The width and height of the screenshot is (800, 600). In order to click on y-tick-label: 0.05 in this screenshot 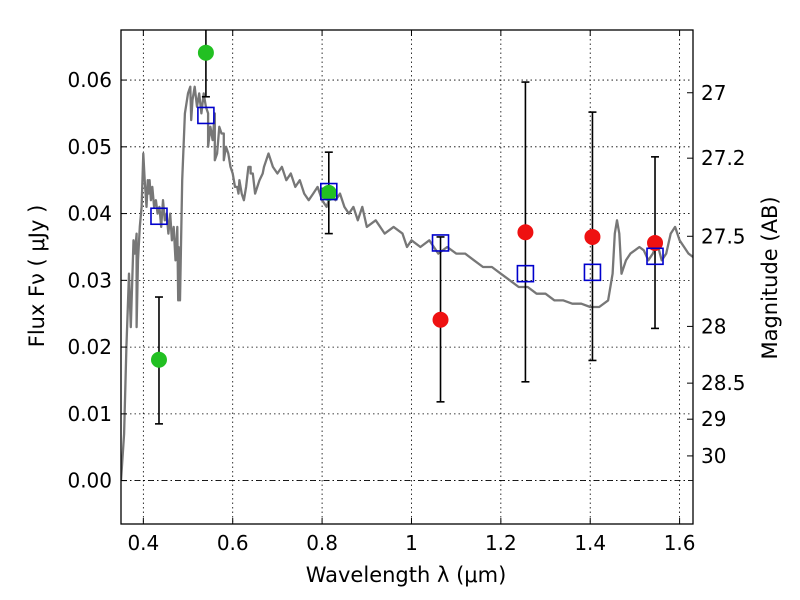, I will do `click(89, 147)`.